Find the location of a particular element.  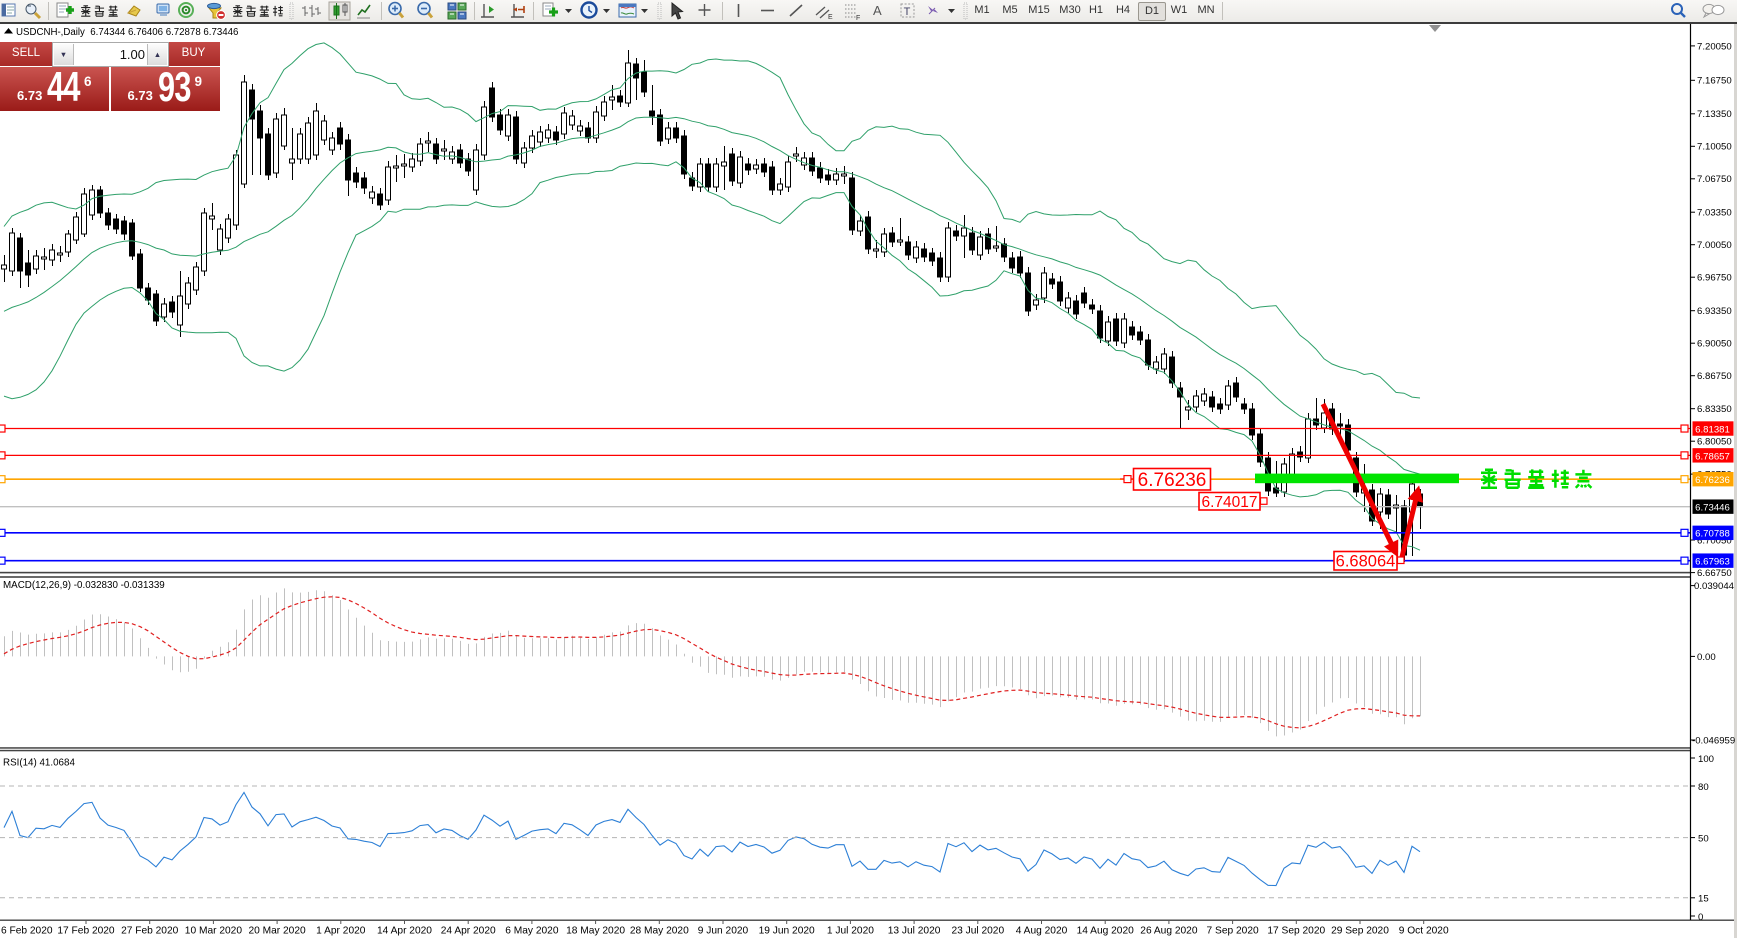

svg-text: 17 Sep 2020 is located at coordinates (1296, 931).